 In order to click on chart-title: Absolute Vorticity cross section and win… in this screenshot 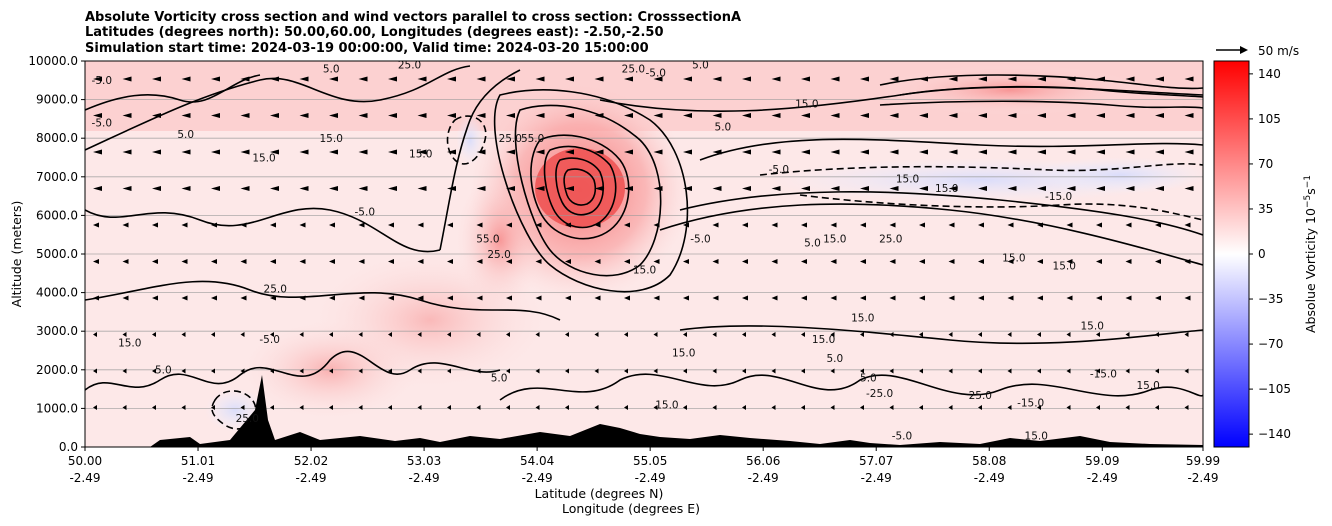, I will do `click(413, 33)`.